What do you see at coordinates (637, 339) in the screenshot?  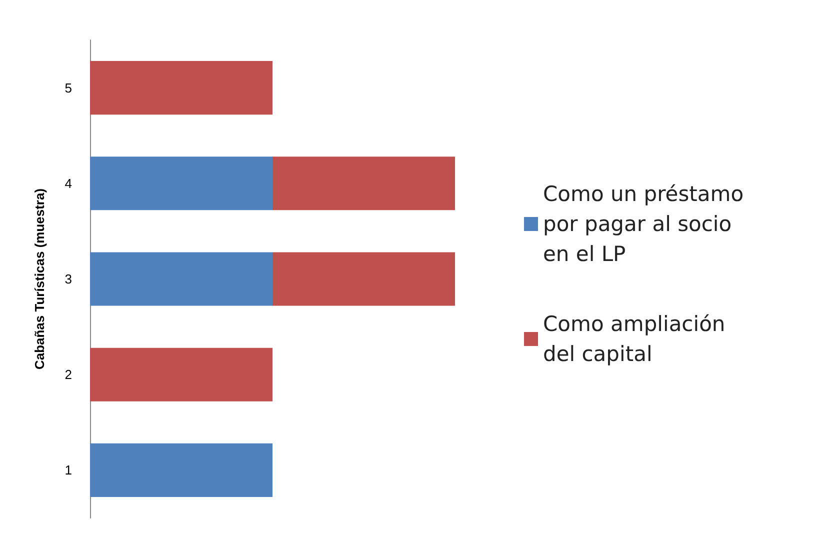 I see `legend-label: Como ampliación del capital` at bounding box center [637, 339].